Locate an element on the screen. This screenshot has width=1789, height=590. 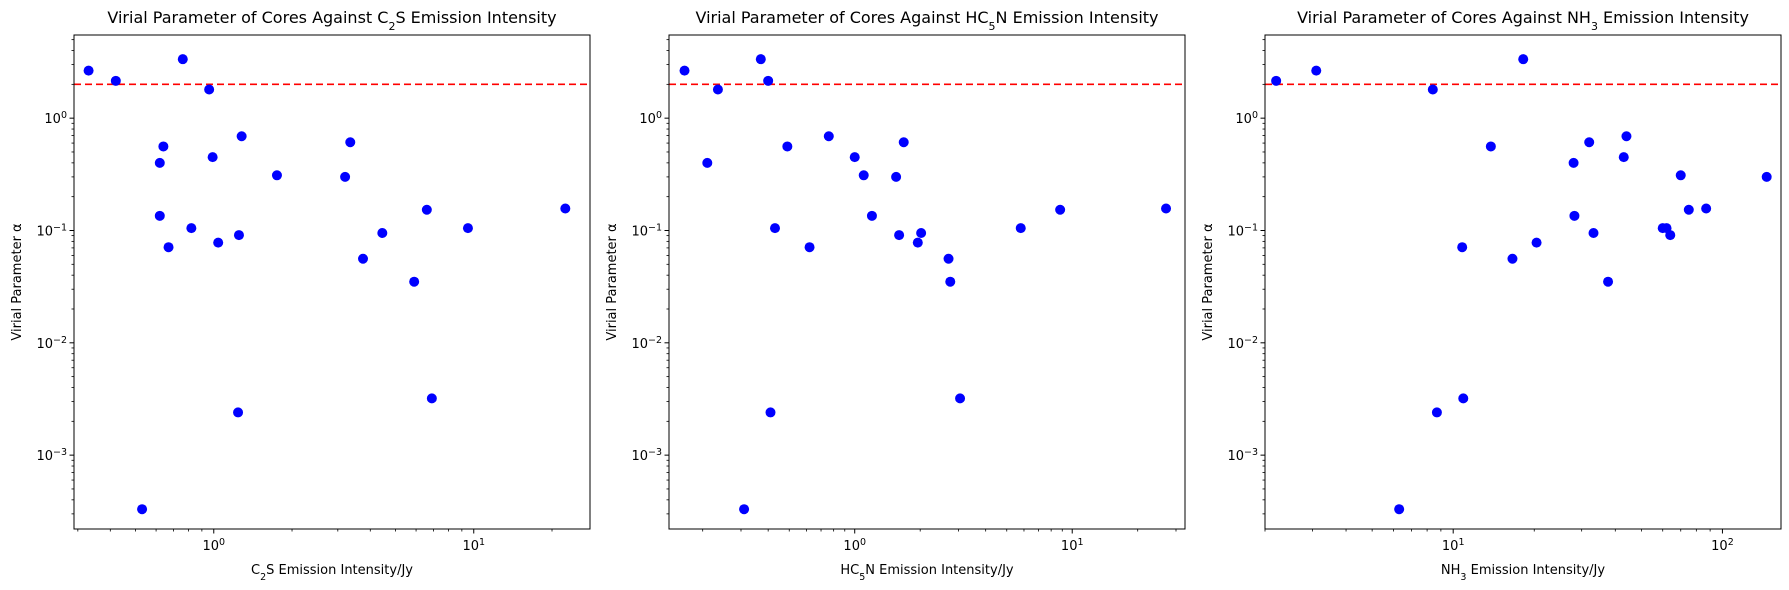
x-axis-ticks: 10¹ 10² is located at coordinates (1588, 541).